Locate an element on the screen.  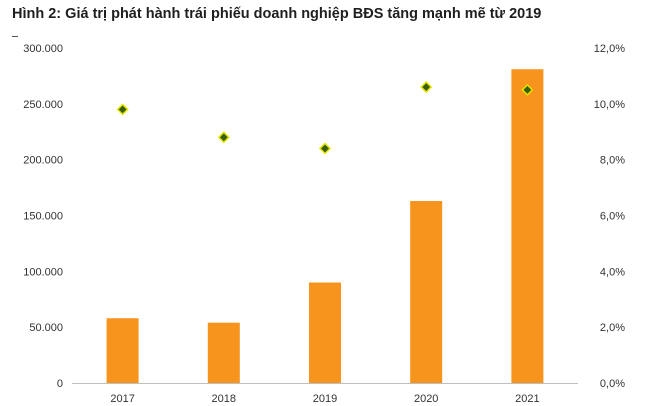
right-axis-tick-label: 2,0% is located at coordinates (612, 328).